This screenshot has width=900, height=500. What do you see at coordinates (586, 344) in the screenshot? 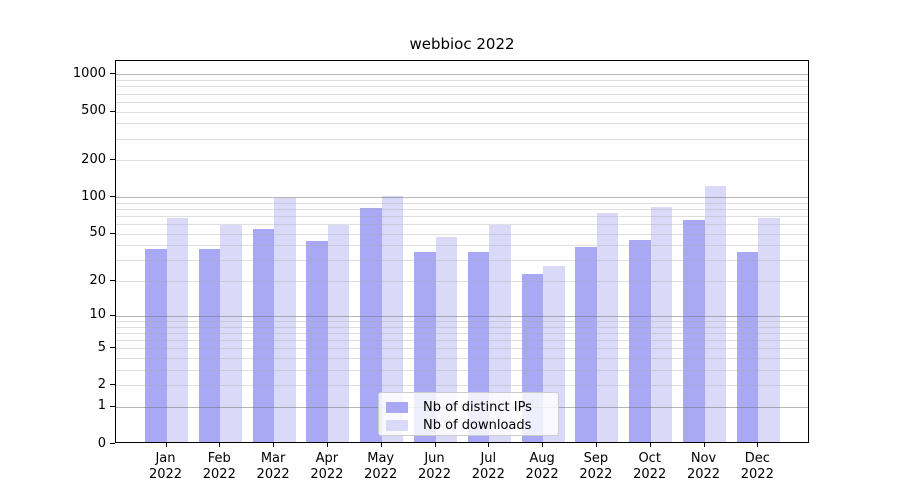
I see `bar-distinct-ips-sep` at bounding box center [586, 344].